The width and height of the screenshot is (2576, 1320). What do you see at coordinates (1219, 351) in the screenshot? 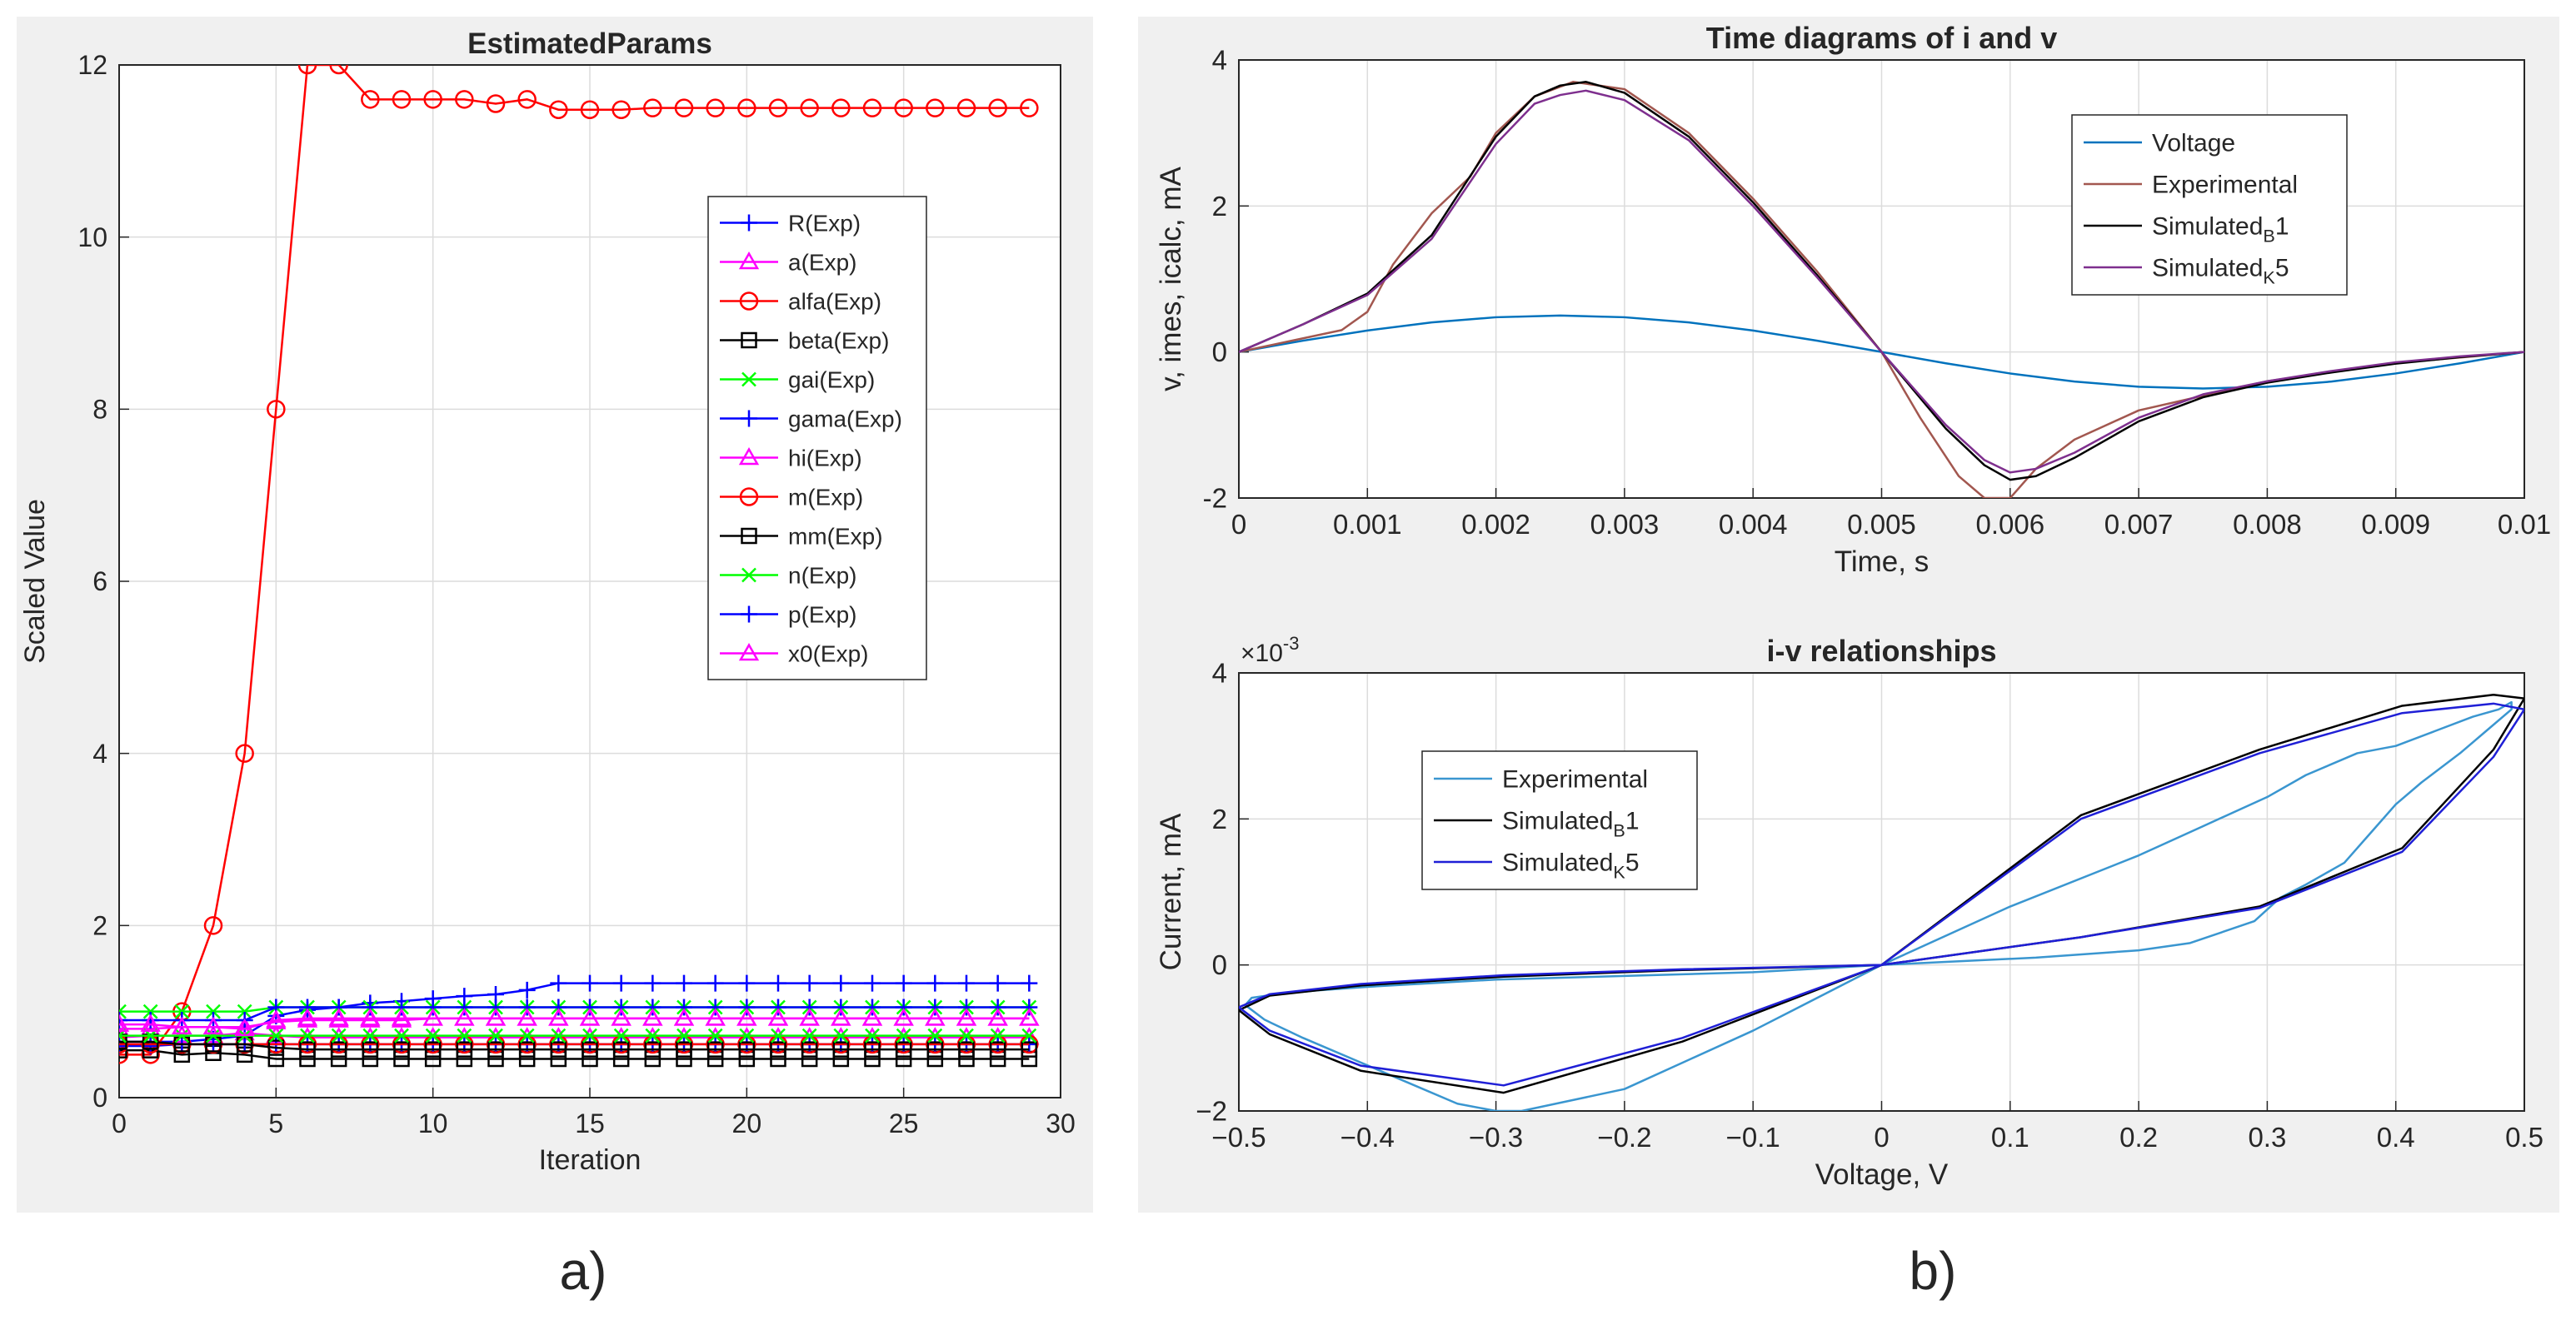
I see `y-tick-label: 0` at bounding box center [1219, 351].